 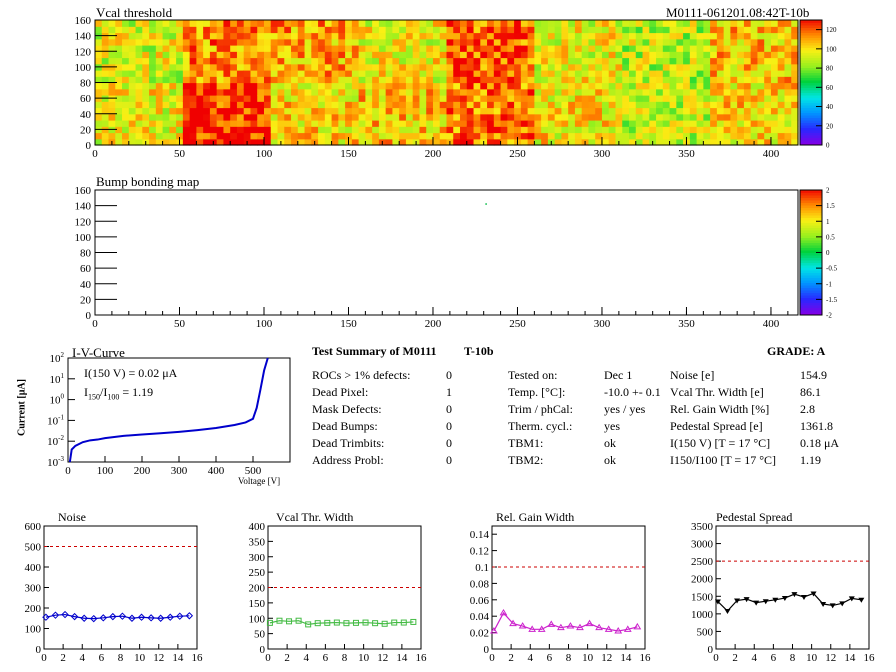 I want to click on left-value-1: 1, so click(x=449, y=392).